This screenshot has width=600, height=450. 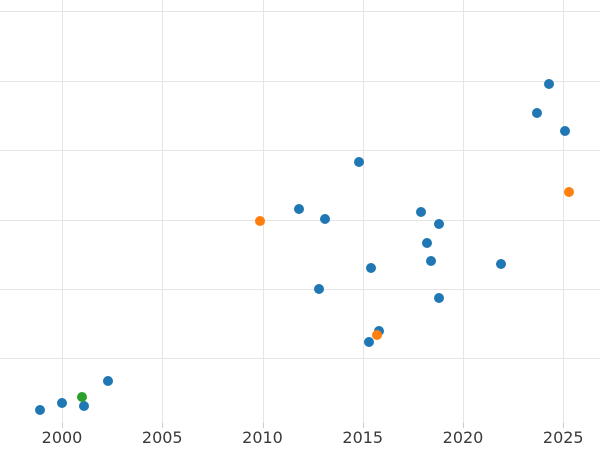 I want to click on x-tick-label: 2020, so click(x=463, y=437).